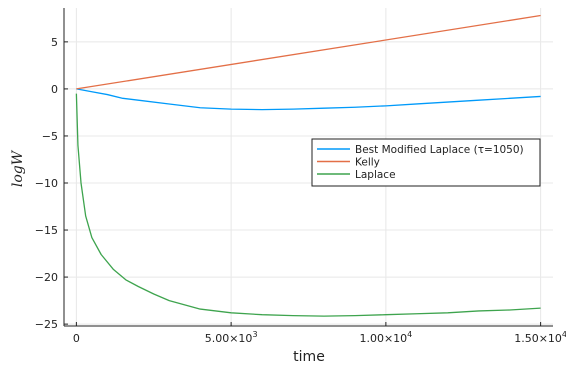  Describe the element at coordinates (46, 277) in the screenshot. I see `y-tick-label: −20` at that location.